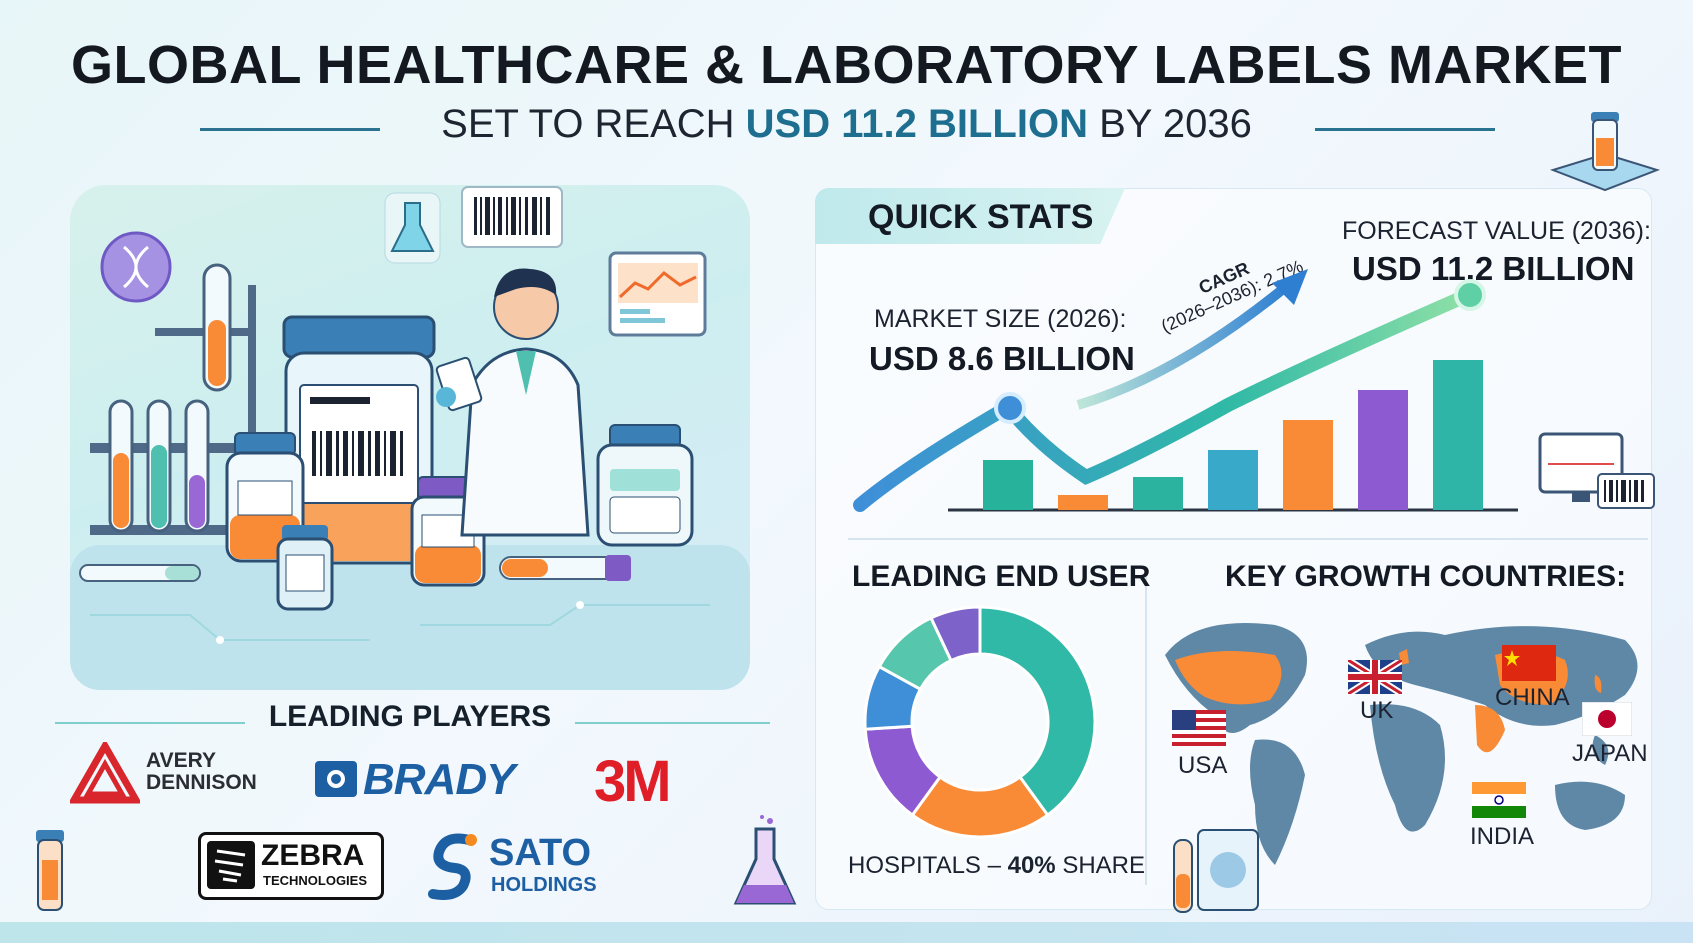 Image resolution: width=1693 pixels, height=943 pixels. Describe the element at coordinates (1426, 576) in the screenshot. I see `countries-heading: KEY GROWTH COUNTRIES:` at that location.